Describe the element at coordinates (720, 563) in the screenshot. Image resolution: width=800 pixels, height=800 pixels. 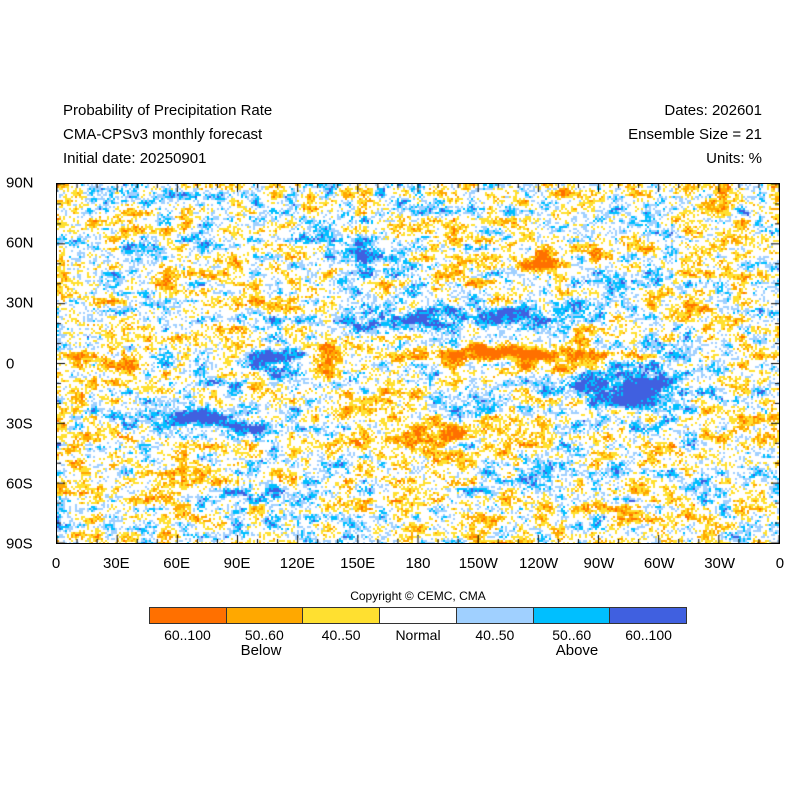
I see `lon-label: 30W` at that location.